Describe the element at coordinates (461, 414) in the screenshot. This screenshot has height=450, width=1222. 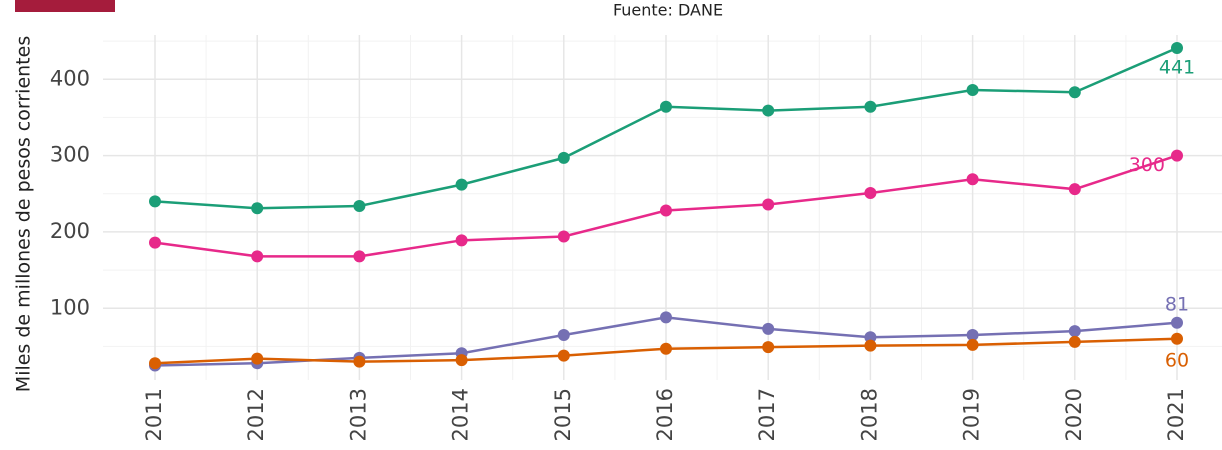
I see `x-tick-label: 2014` at that location.